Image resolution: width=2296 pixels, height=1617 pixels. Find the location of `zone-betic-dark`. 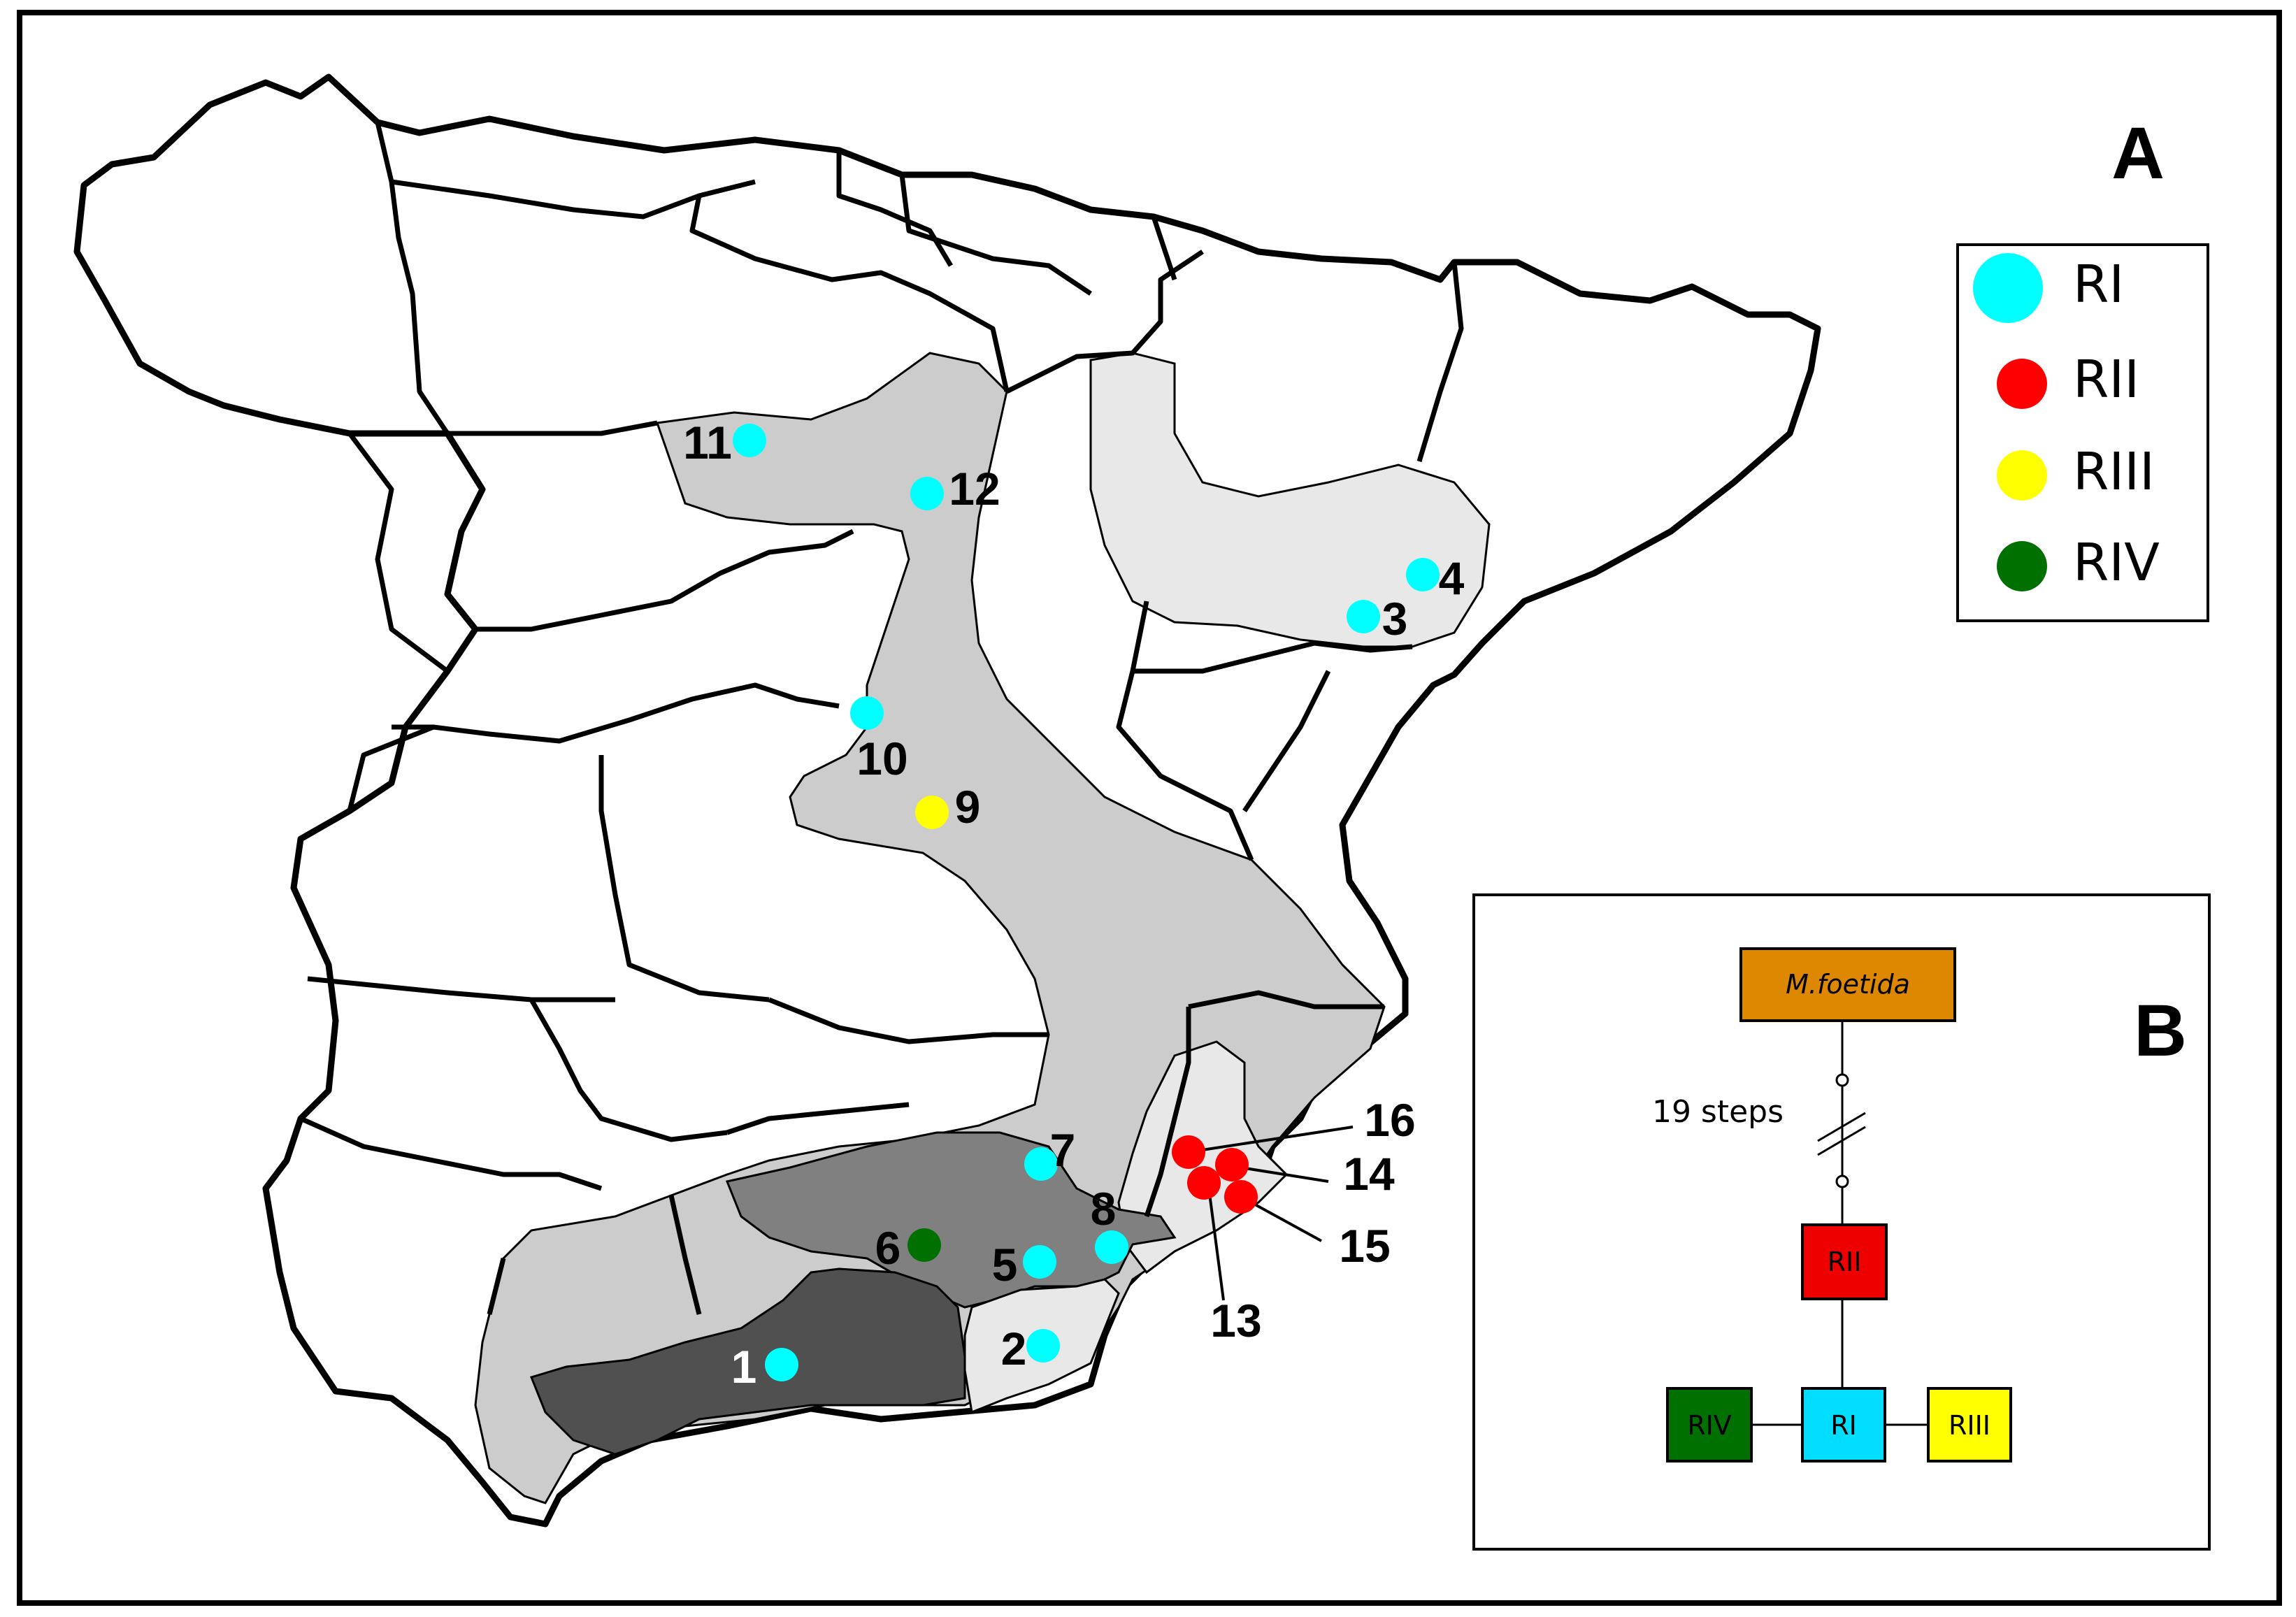

zone-betic-dark is located at coordinates (951, 1220).